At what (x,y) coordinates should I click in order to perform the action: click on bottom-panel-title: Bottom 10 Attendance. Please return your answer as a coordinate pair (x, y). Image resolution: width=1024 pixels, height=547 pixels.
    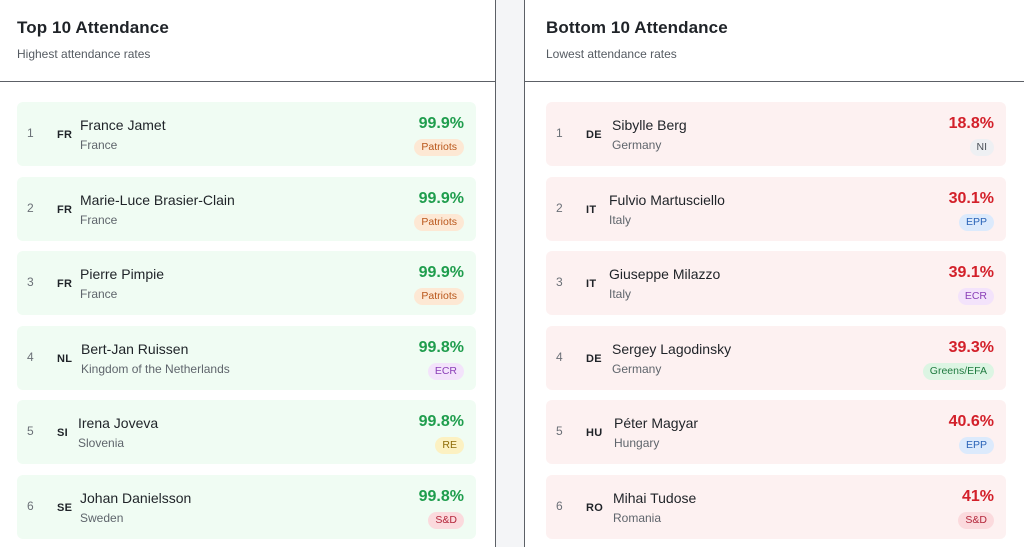
    Looking at the image, I should click on (637, 27).